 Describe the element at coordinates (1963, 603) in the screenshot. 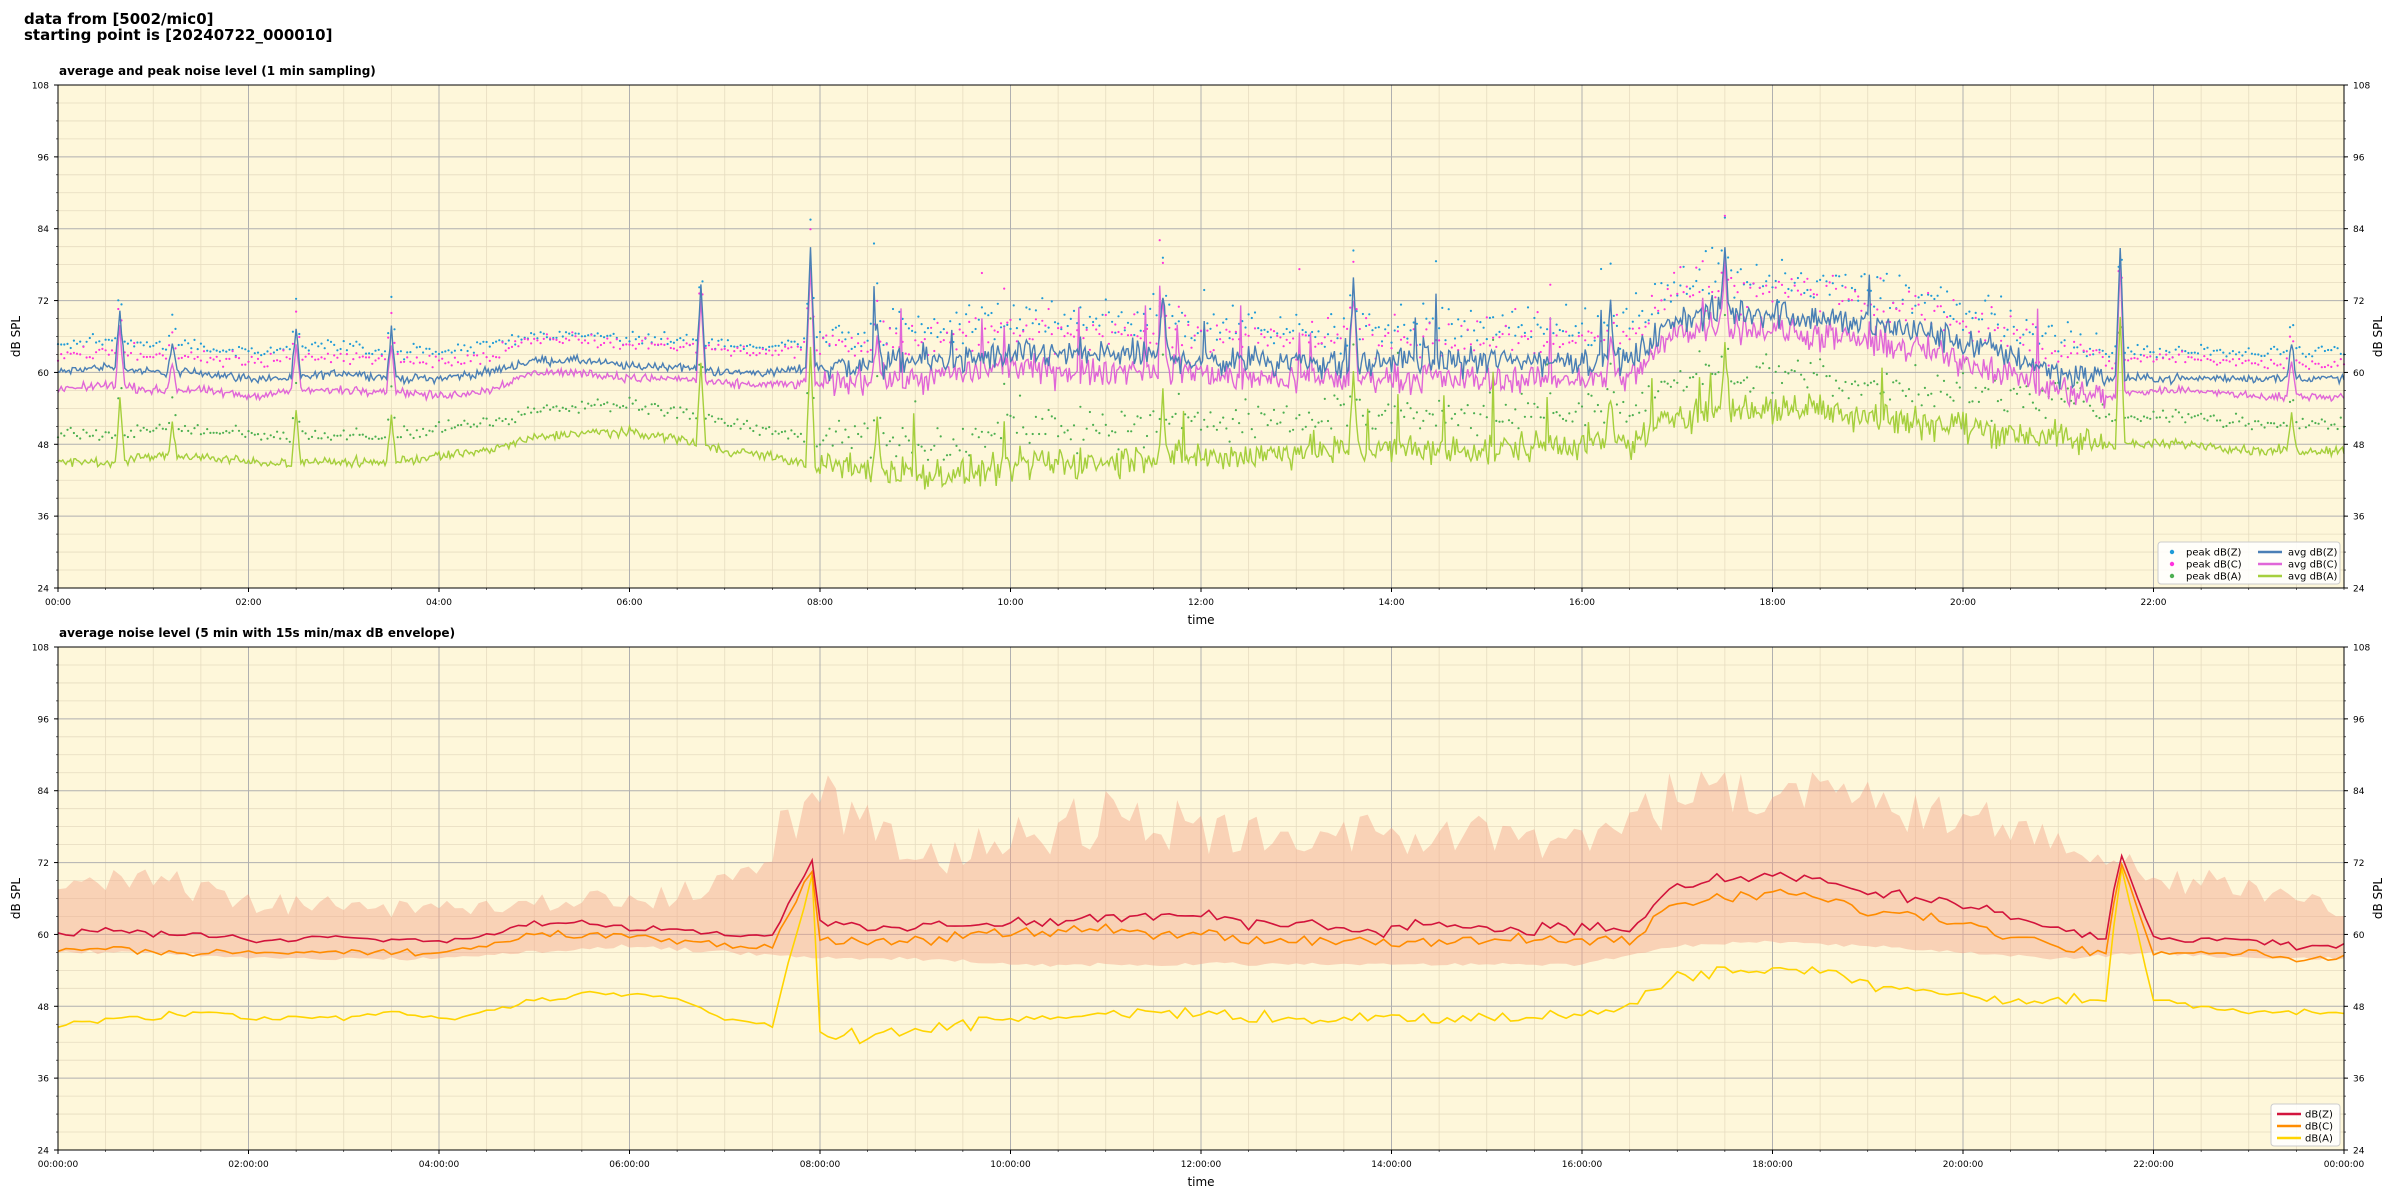

I see `x-tick-label: 20:00` at that location.